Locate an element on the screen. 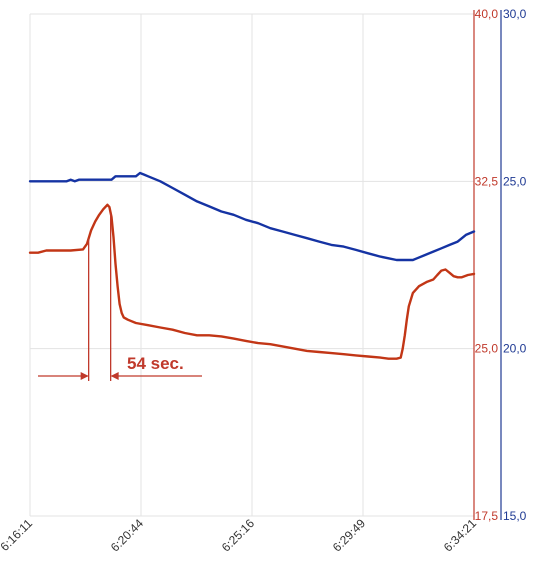  right-axis-tick-label: 20,0 is located at coordinates (515, 349).